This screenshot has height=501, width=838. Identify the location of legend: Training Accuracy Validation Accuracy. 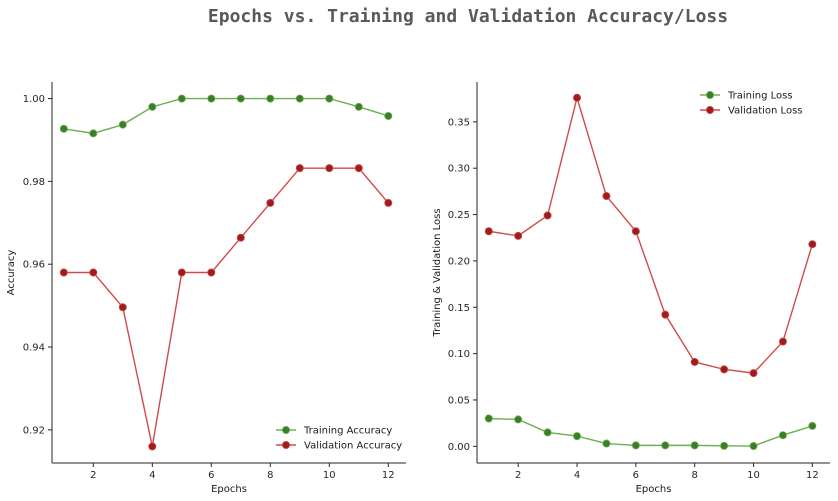
(339, 439).